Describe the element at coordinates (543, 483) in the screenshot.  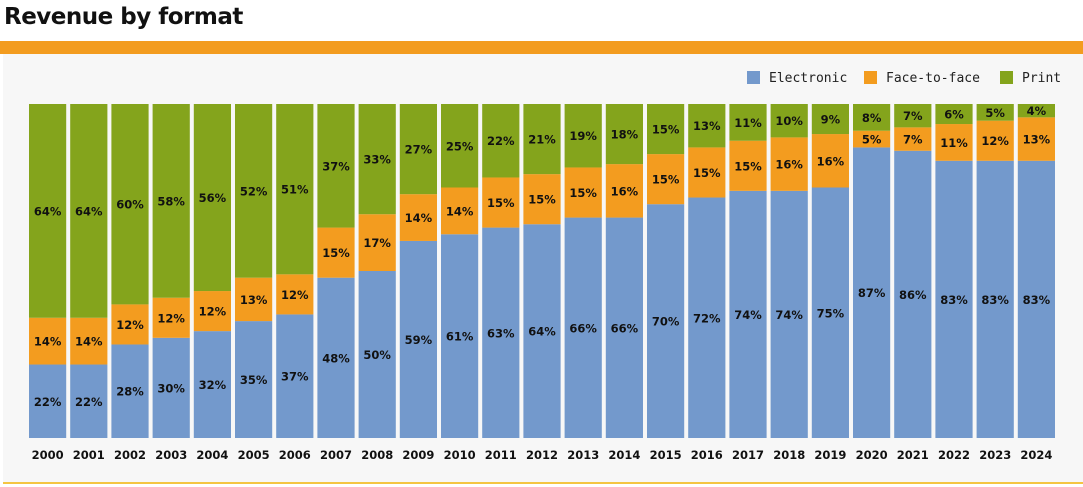
I see `bottom-rule` at that location.